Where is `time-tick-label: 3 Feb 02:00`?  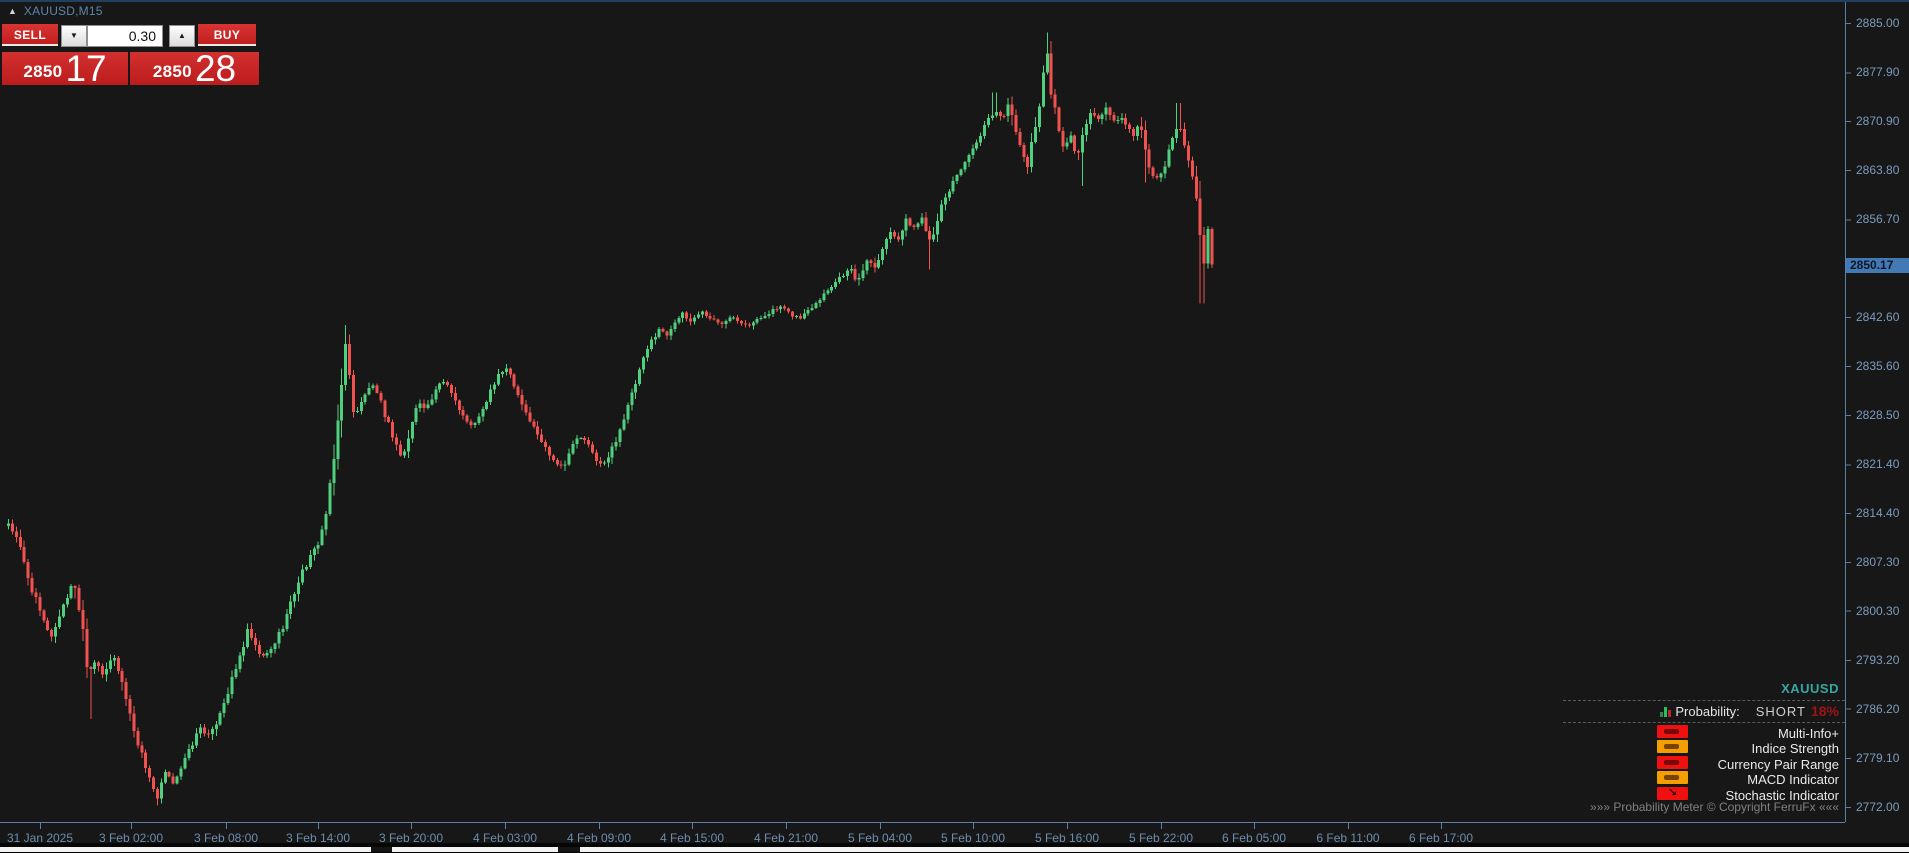
time-tick-label: 3 Feb 02:00 is located at coordinates (131, 838).